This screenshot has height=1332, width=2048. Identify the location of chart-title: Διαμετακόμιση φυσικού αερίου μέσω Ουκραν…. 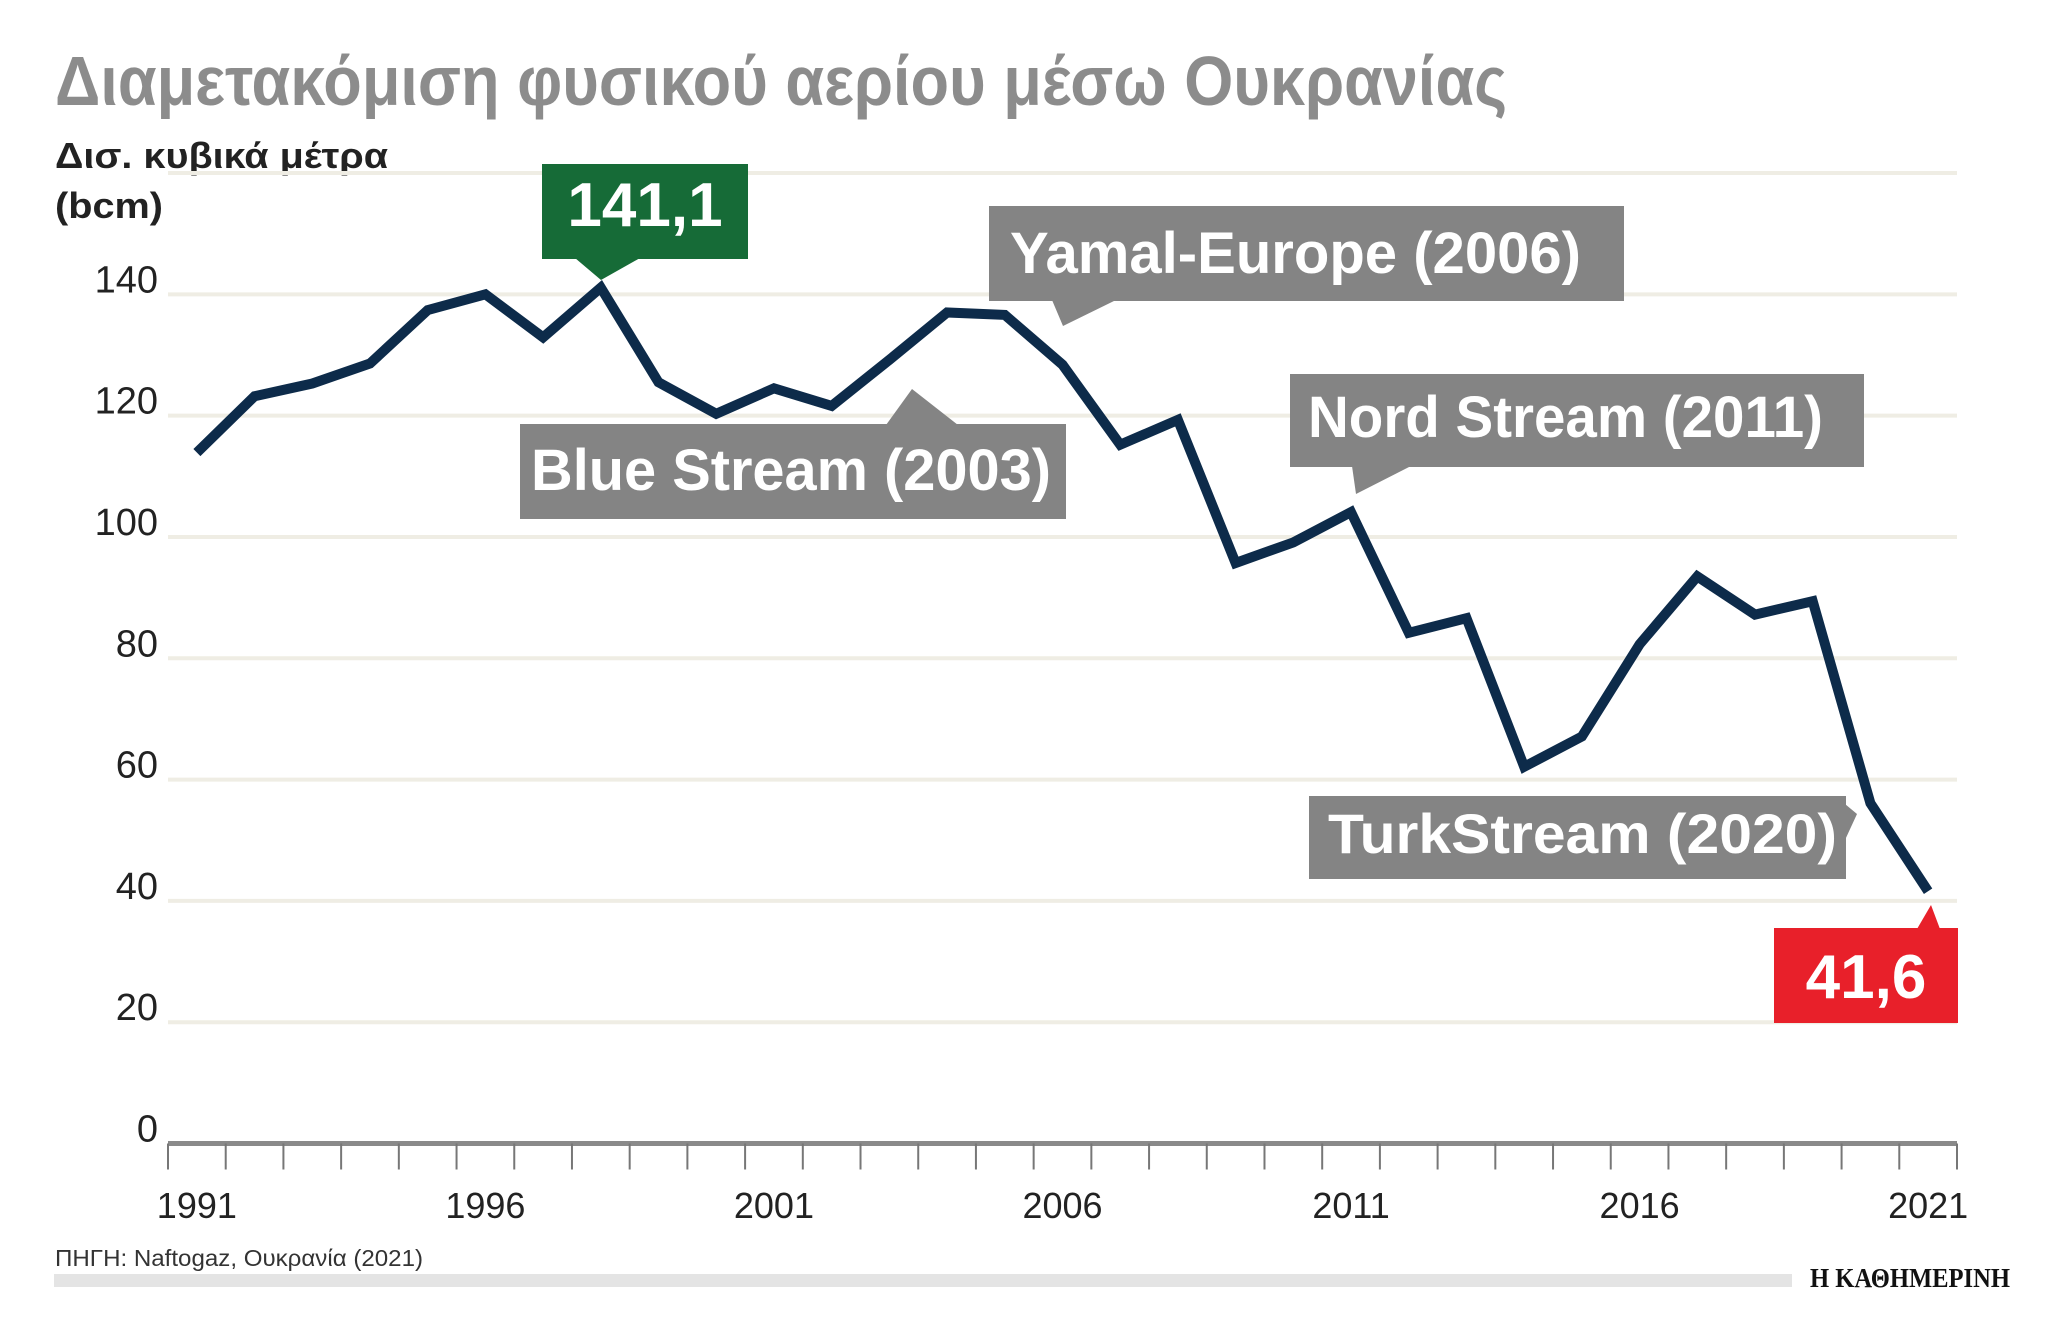
(781, 81).